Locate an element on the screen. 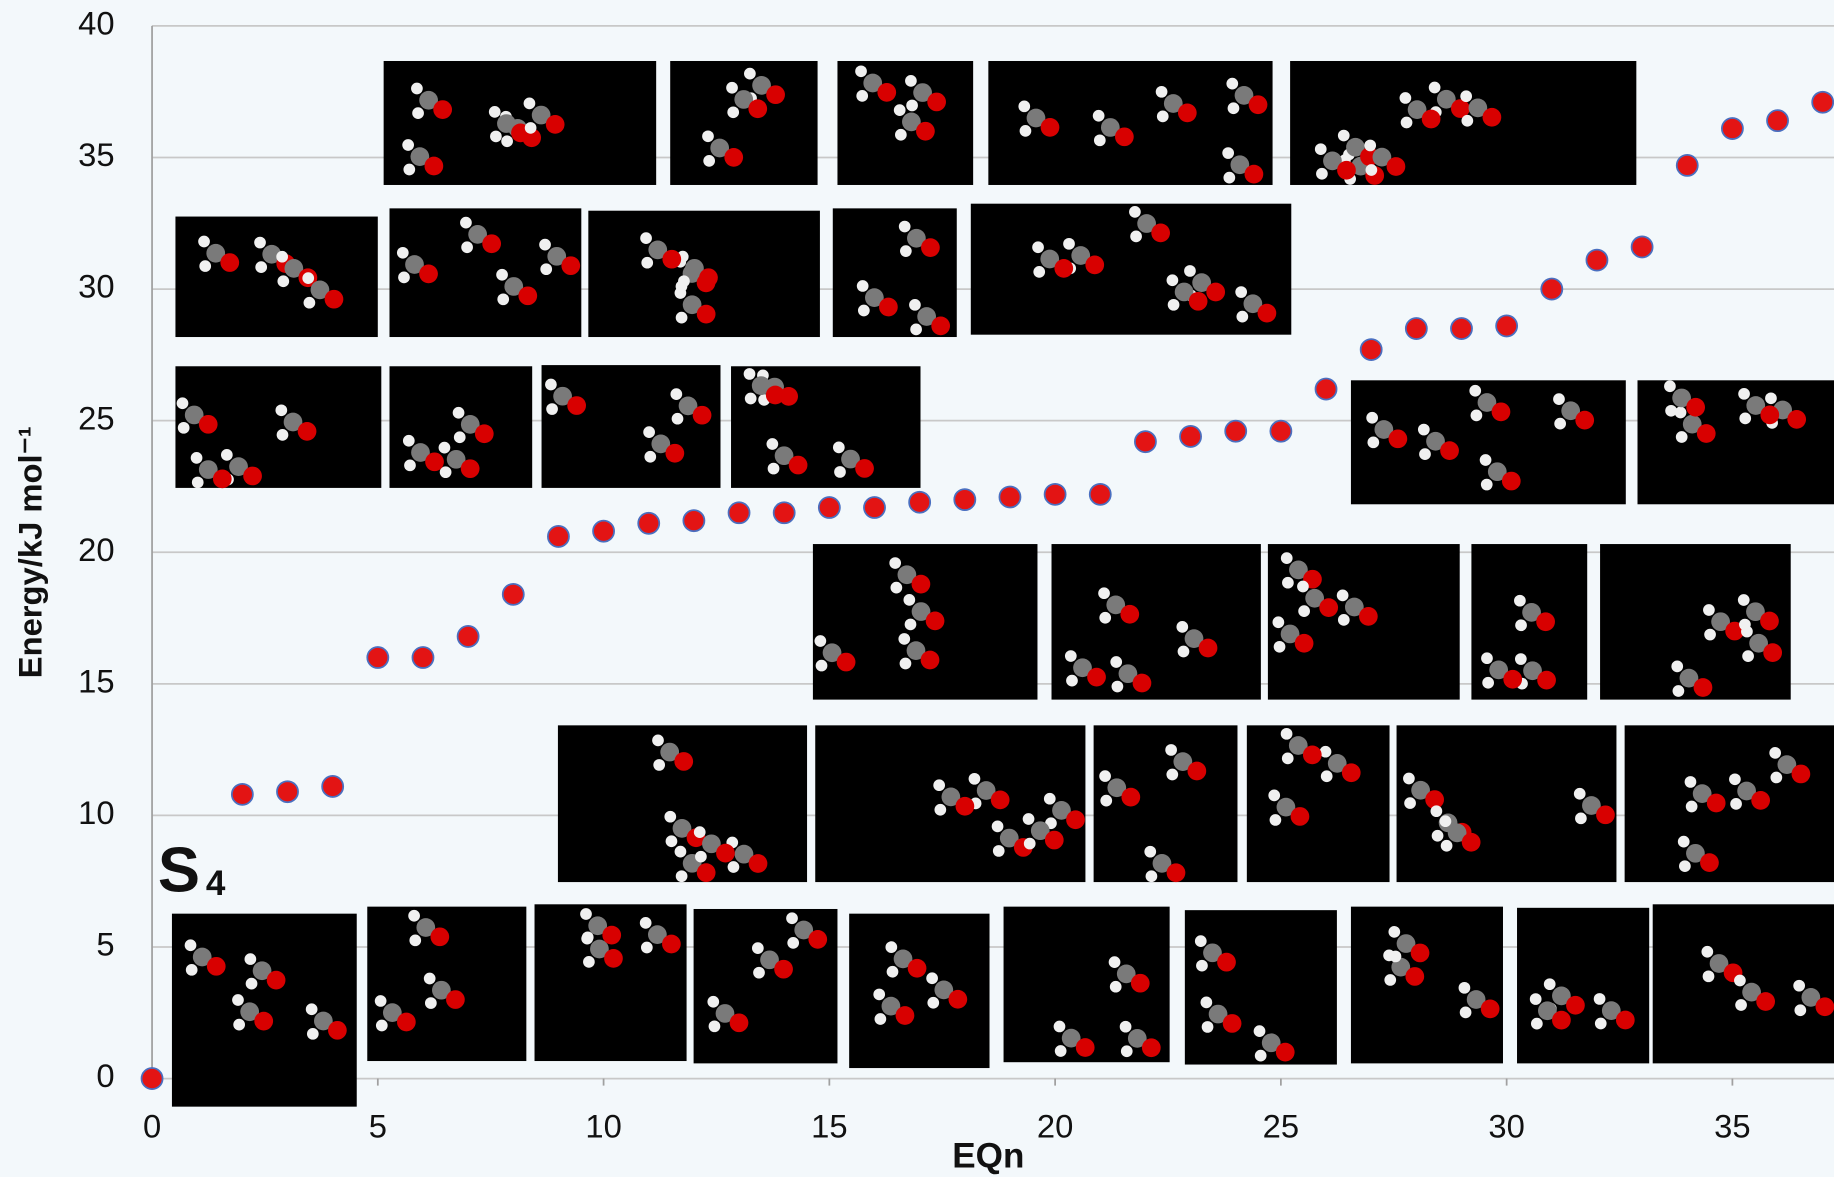 The height and width of the screenshot is (1177, 1834). x-tick-label: 15 is located at coordinates (829, 1126).